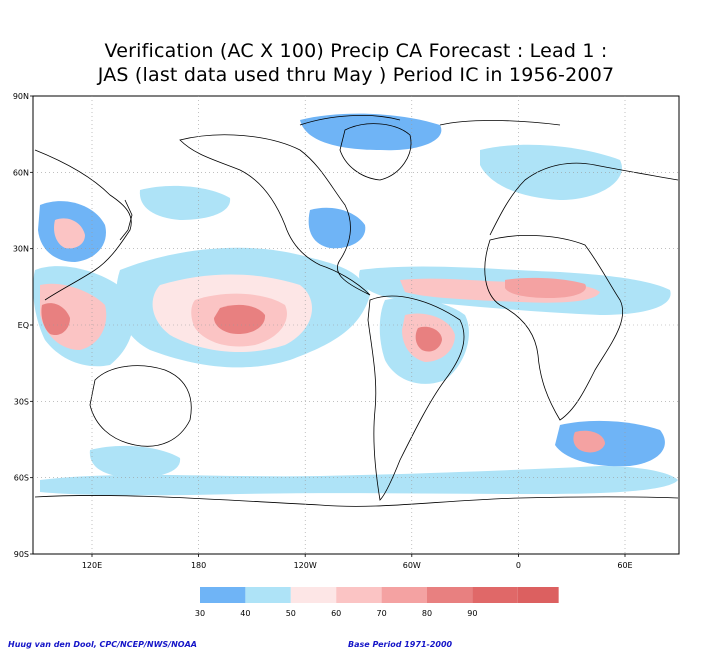  I want to click on shade-us-east-blue, so click(337, 228).